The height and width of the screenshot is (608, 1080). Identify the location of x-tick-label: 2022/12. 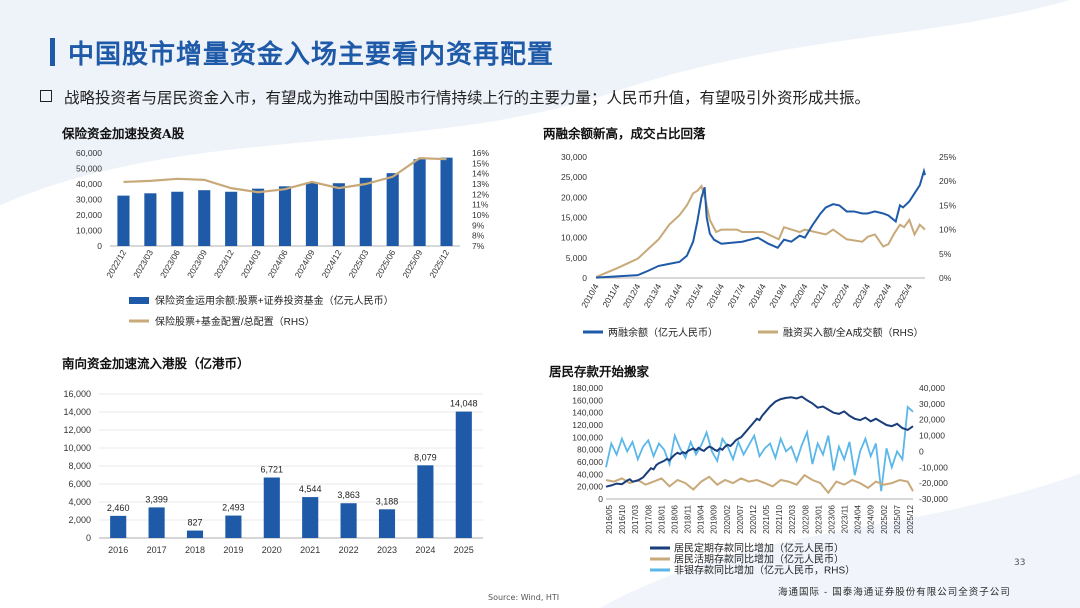
(116, 264).